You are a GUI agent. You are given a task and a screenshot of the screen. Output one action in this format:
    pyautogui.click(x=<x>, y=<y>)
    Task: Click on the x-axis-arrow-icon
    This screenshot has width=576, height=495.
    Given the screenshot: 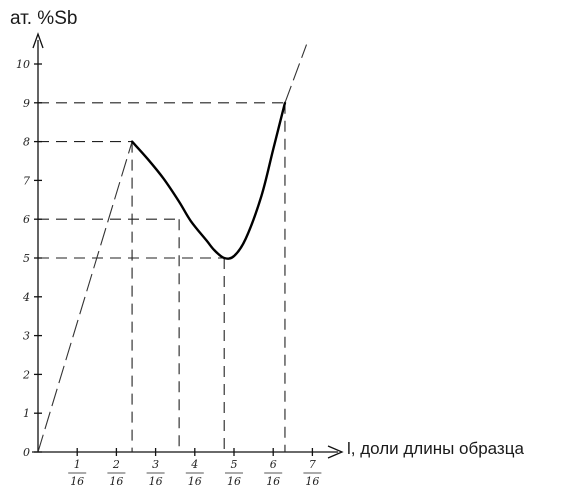 What is the action you would take?
    pyautogui.click(x=335, y=452)
    